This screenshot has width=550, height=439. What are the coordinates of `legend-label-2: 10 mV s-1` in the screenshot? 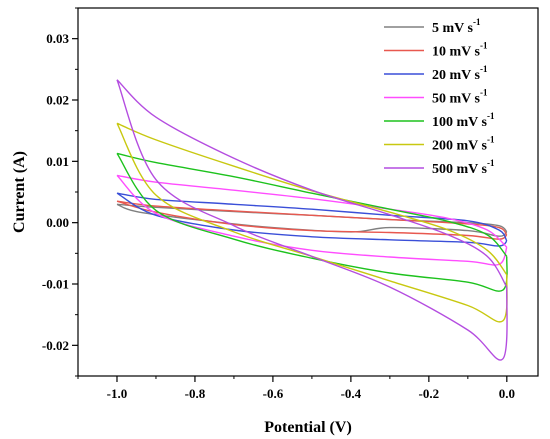 It's located at (460, 50).